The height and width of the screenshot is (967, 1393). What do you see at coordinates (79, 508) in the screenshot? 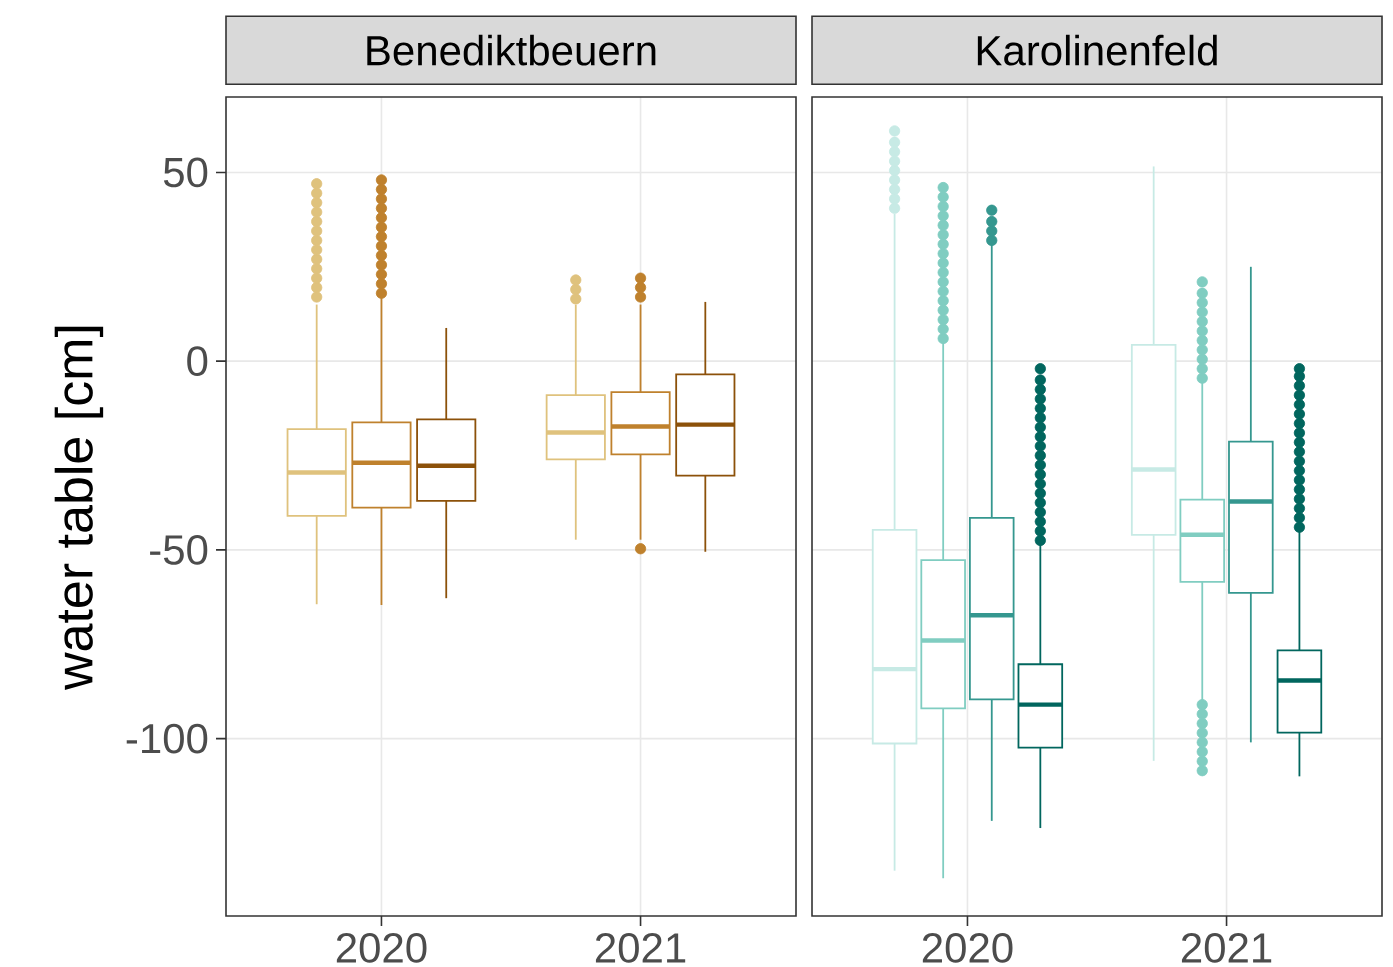
I see `y-axis-title: water table [cm]` at bounding box center [79, 508].